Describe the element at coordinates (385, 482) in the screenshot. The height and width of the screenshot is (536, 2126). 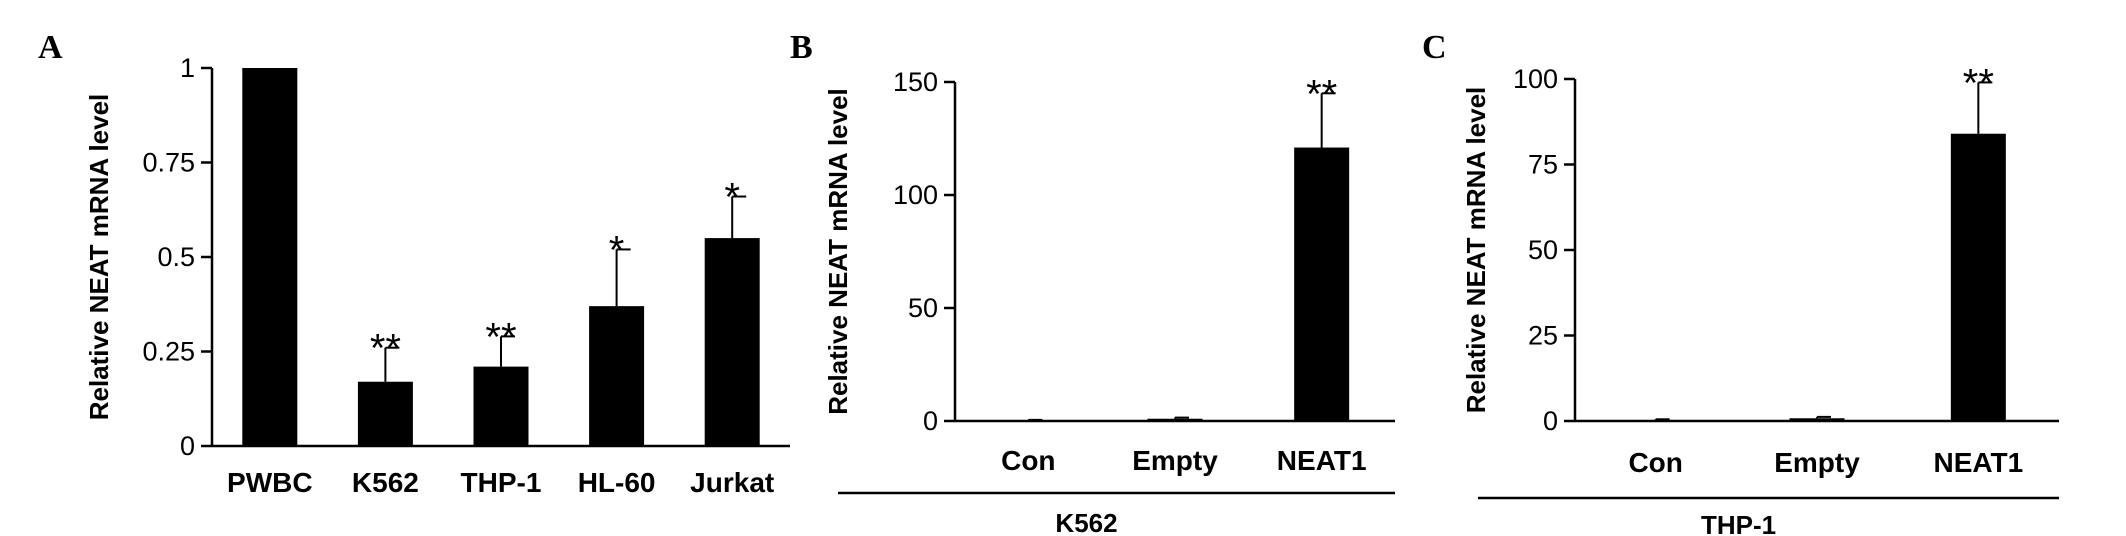
I see `category-label: K562` at that location.